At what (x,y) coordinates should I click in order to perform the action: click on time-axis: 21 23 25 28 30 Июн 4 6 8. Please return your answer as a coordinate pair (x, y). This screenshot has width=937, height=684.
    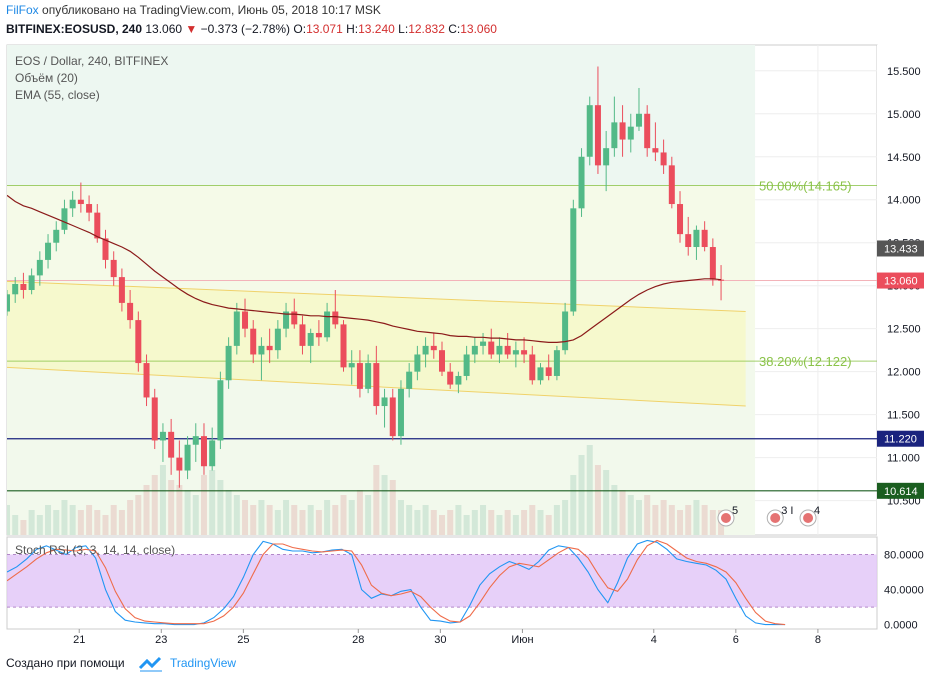
    Looking at the image, I should click on (447, 637).